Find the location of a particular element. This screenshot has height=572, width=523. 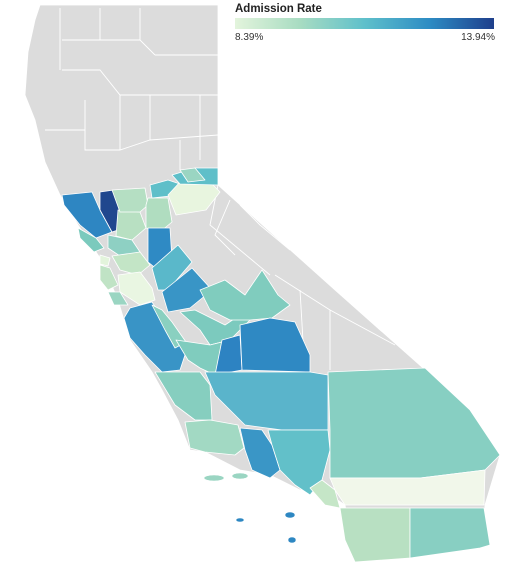

santa-barbara-county is located at coordinates (214, 437).